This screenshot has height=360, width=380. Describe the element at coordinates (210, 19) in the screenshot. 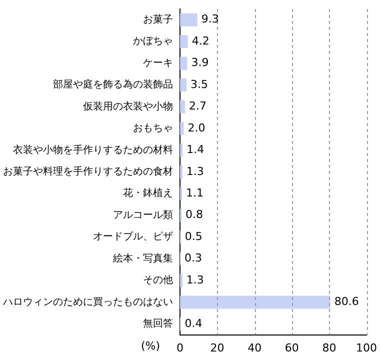

I see `data-label: 9.3` at that location.